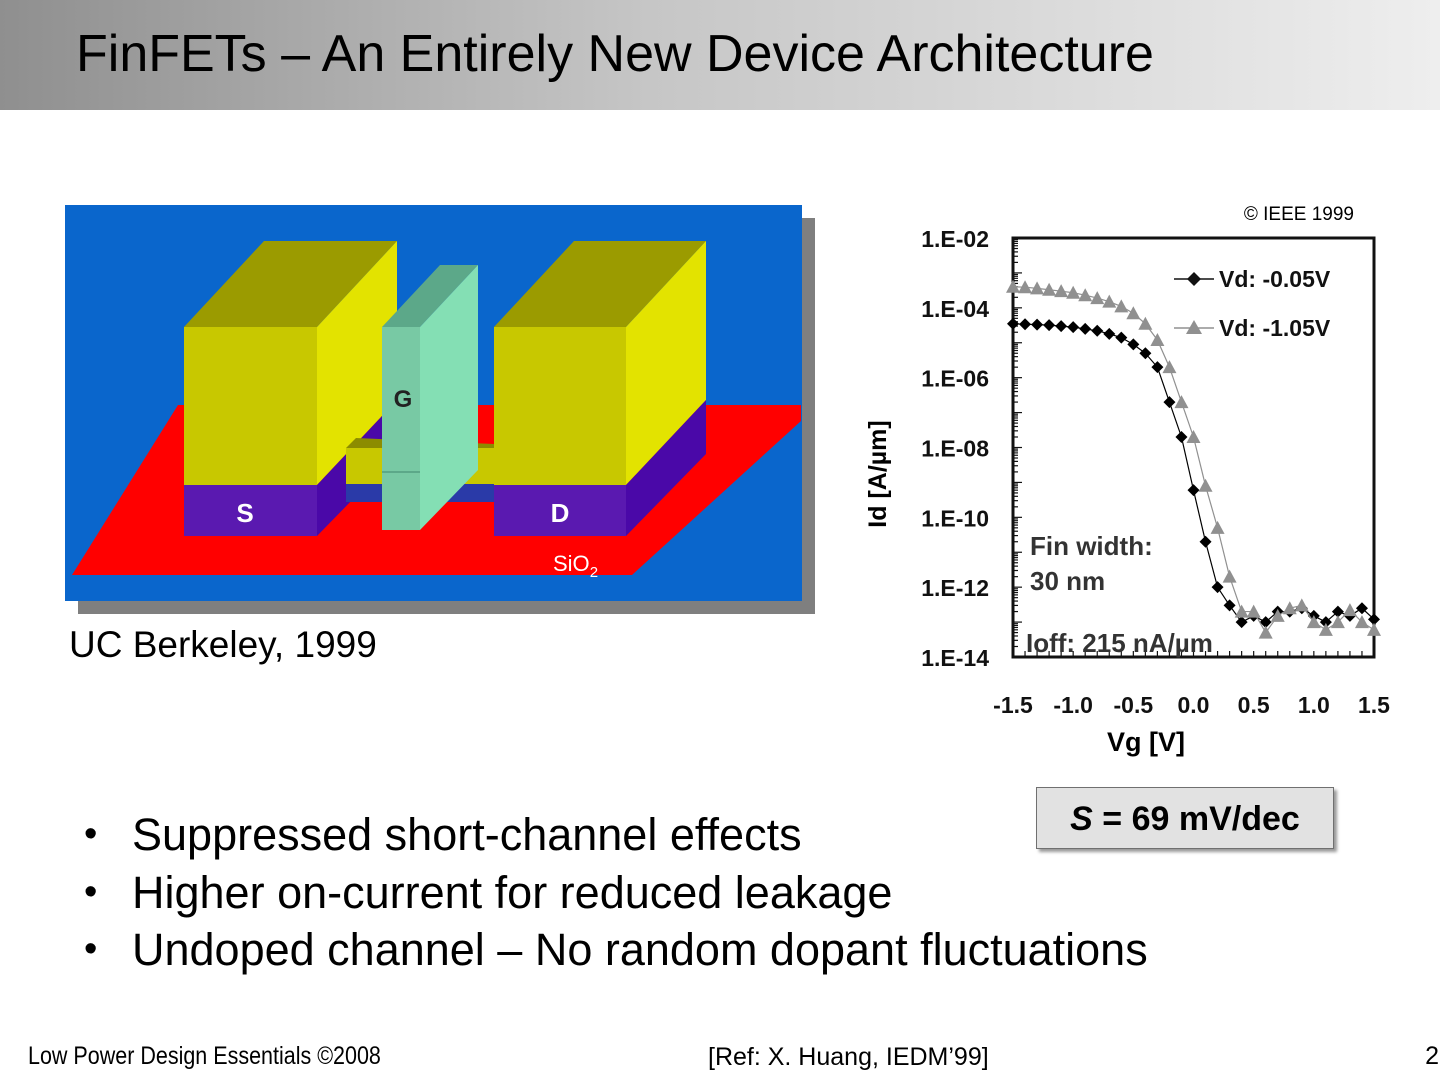 Image resolution: width=1440 pixels, height=1080 pixels. What do you see at coordinates (1194, 279) in the screenshot?
I see `legend-marker-diamond` at bounding box center [1194, 279].